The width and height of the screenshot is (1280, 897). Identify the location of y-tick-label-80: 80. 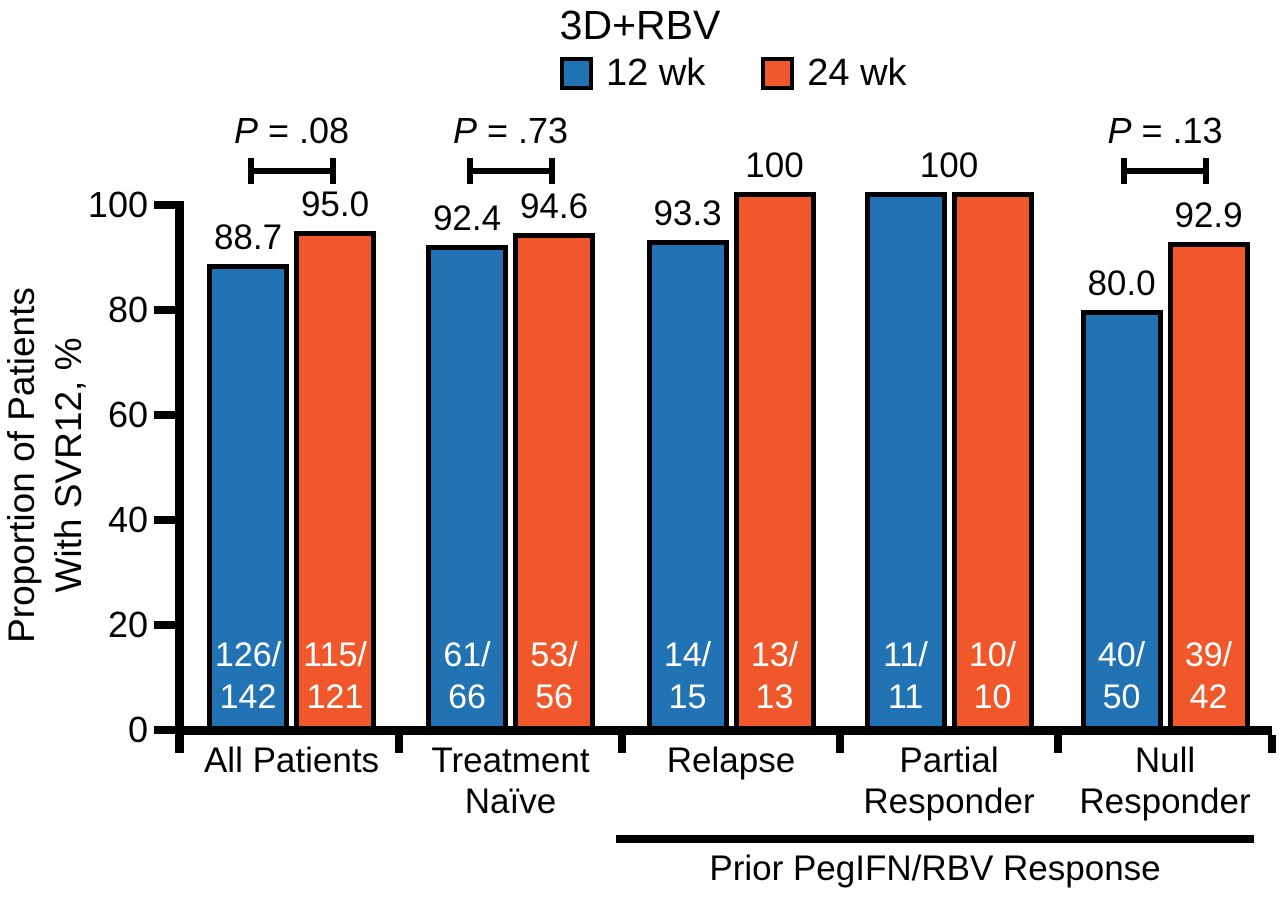
(127, 309).